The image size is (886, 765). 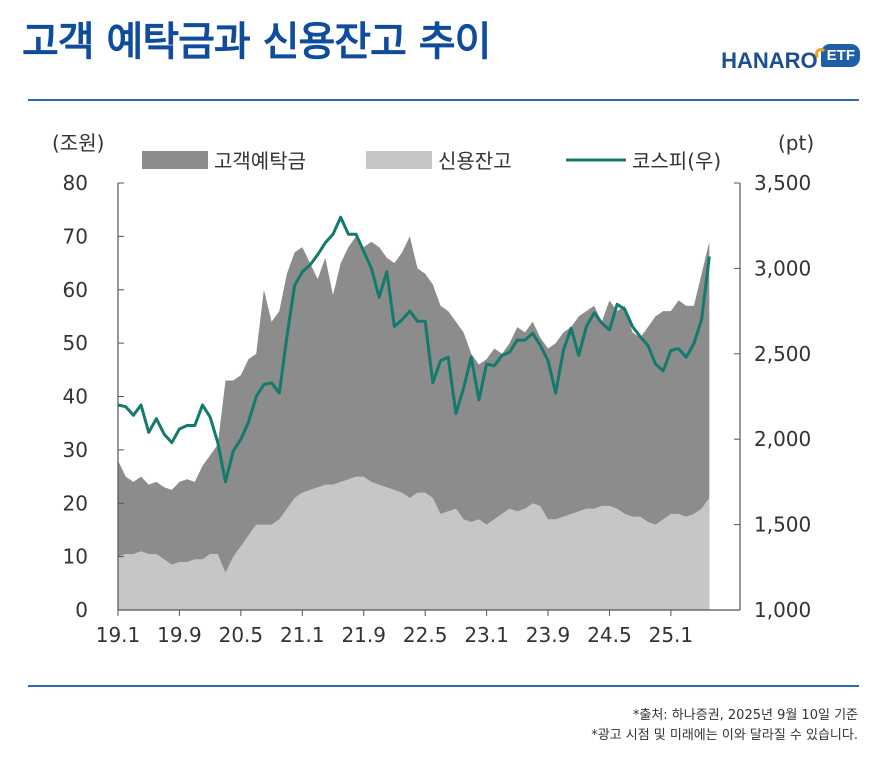 I want to click on chart-legend: 고객예탁금 신용잔고 코스피(우), so click(x=431, y=161).